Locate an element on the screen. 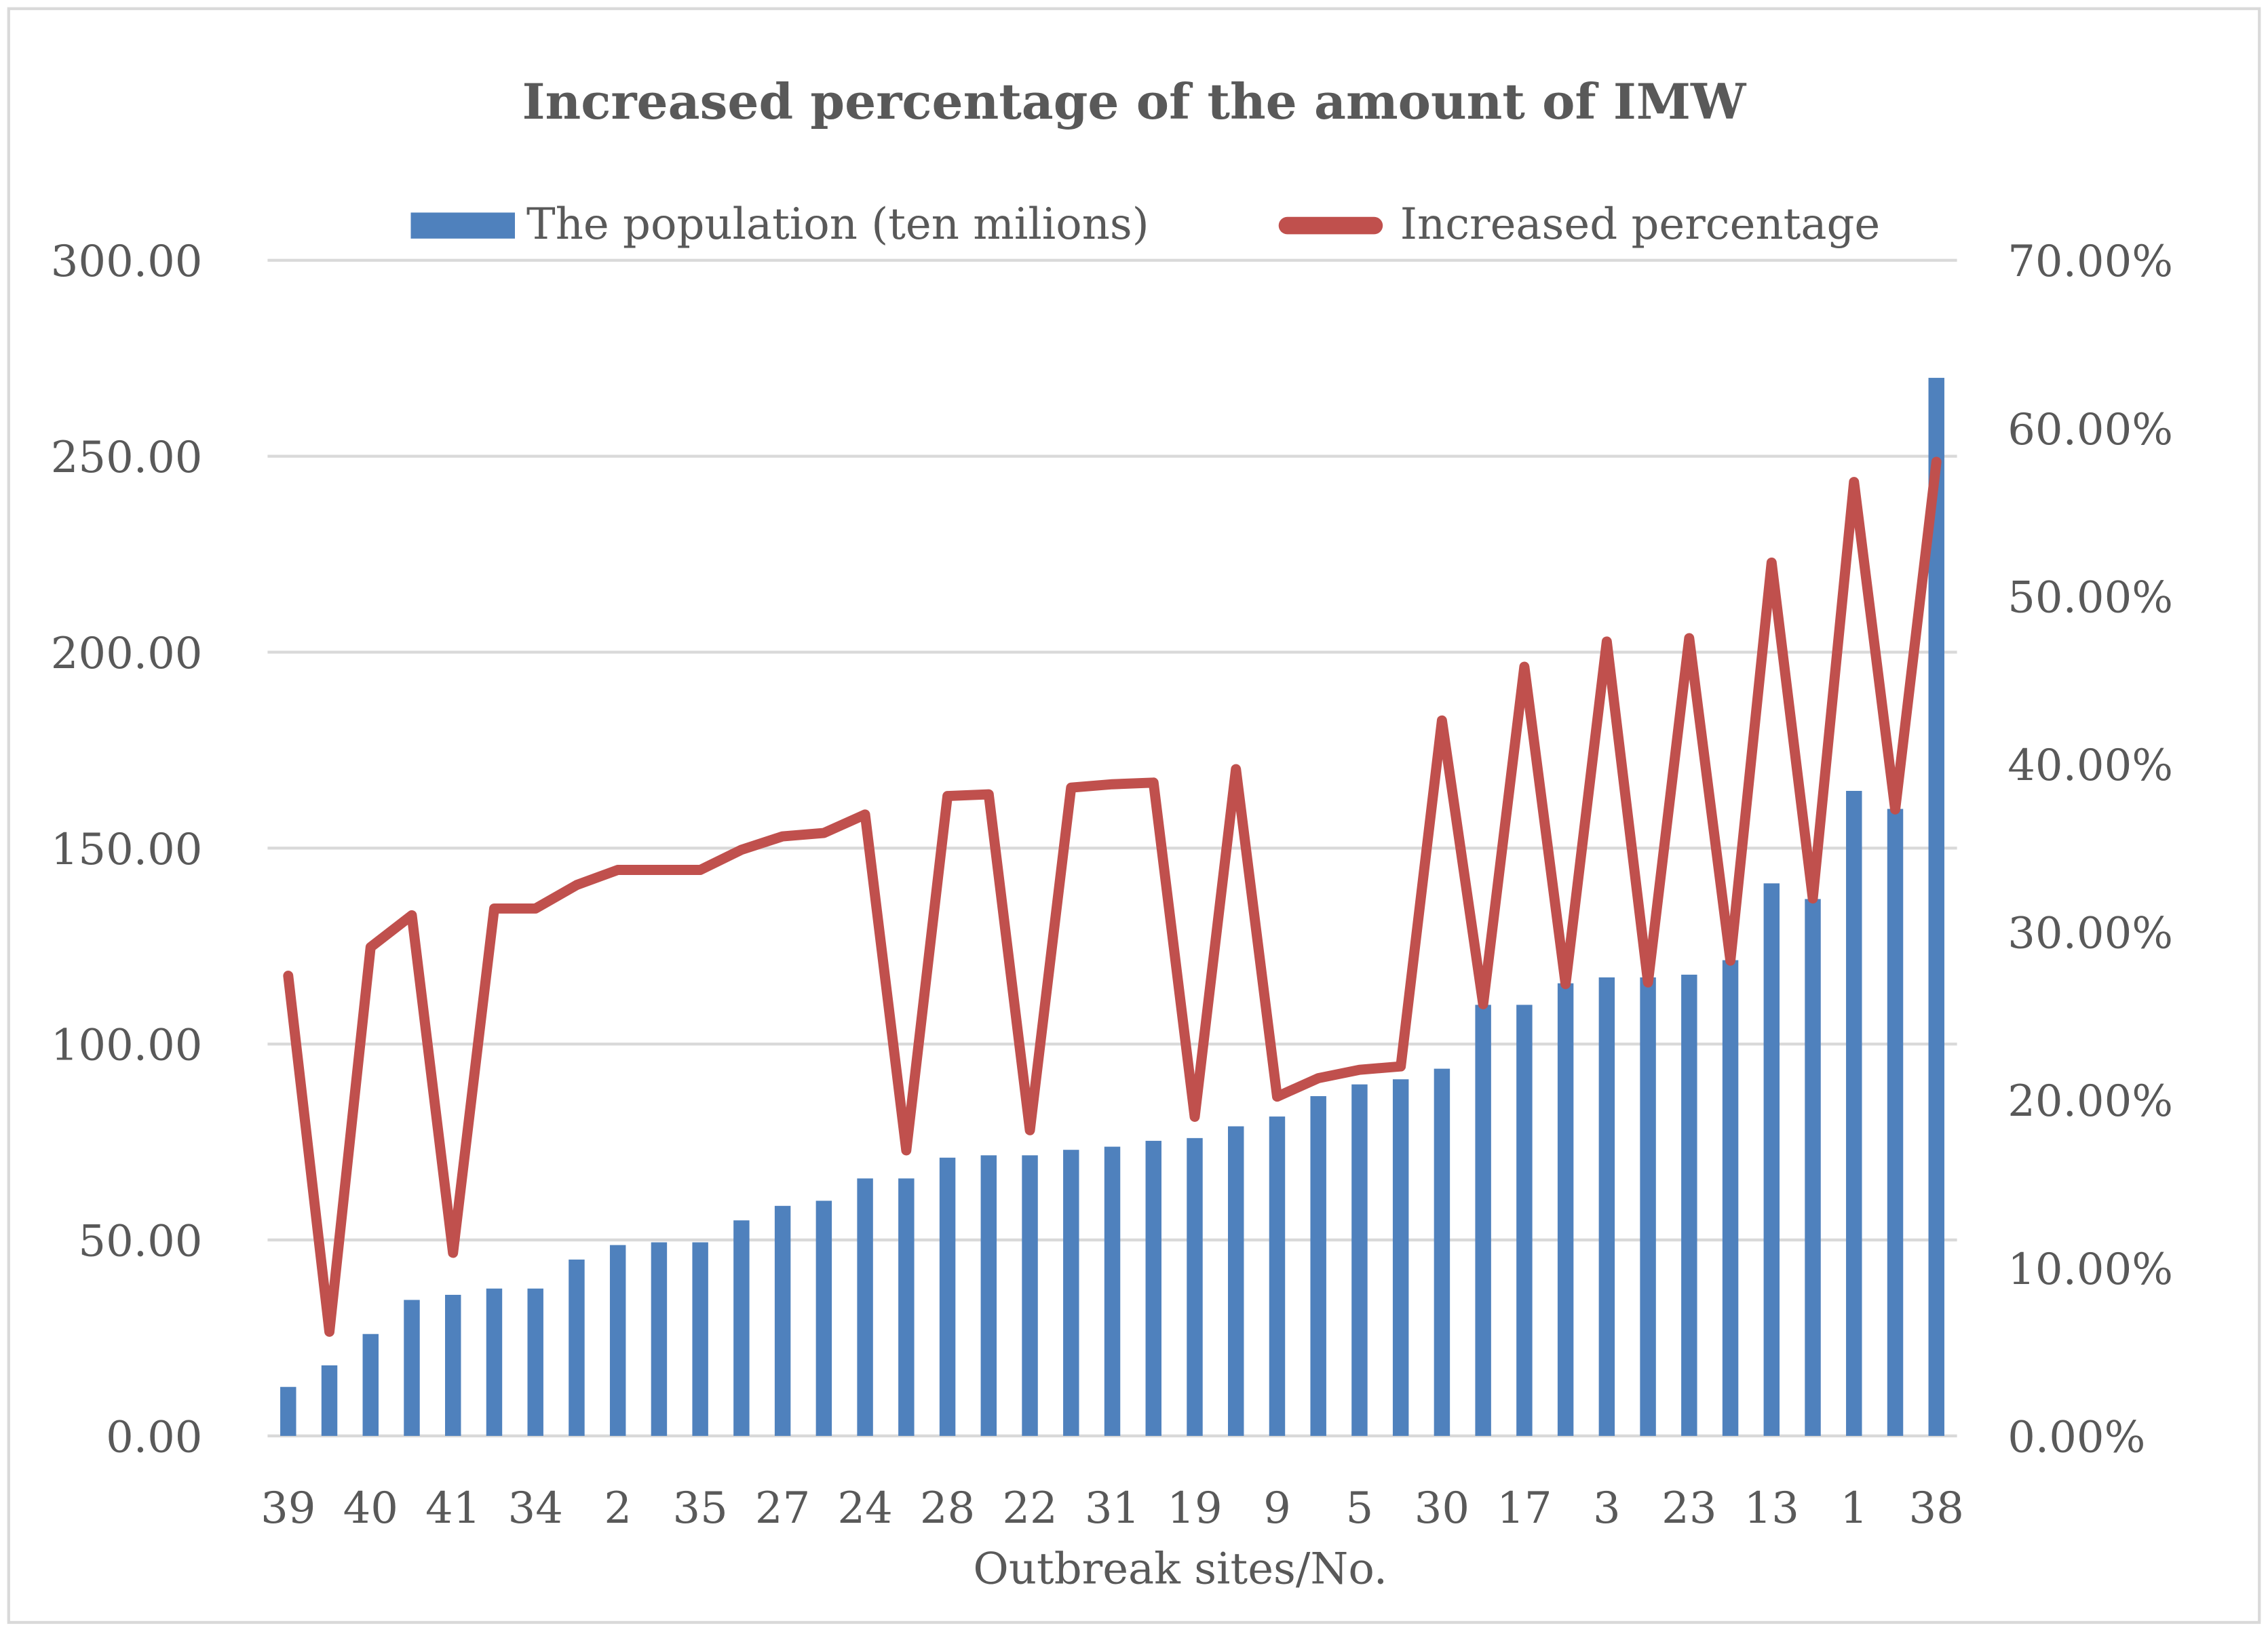  legend-label-population: The population (ten milions) is located at coordinates (837, 225).